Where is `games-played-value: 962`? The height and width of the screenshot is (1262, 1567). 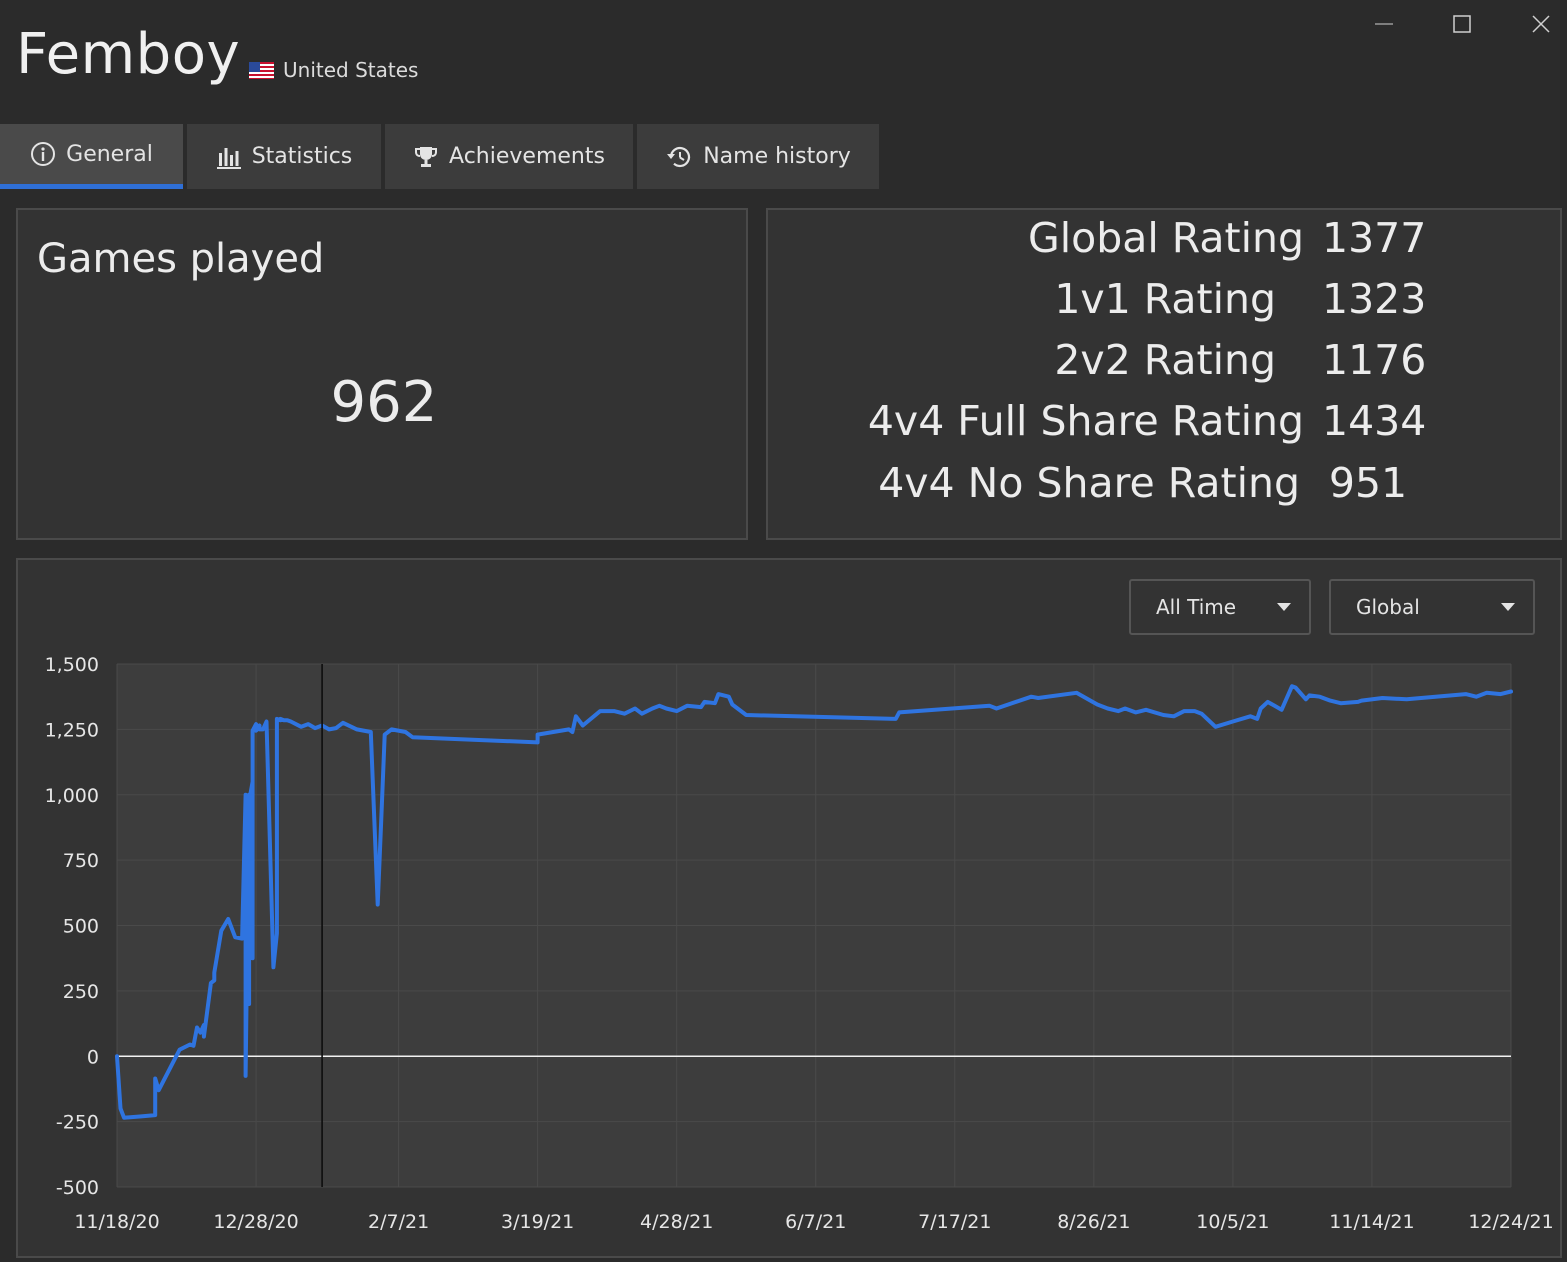
games-played-value: 962 is located at coordinates (384, 402).